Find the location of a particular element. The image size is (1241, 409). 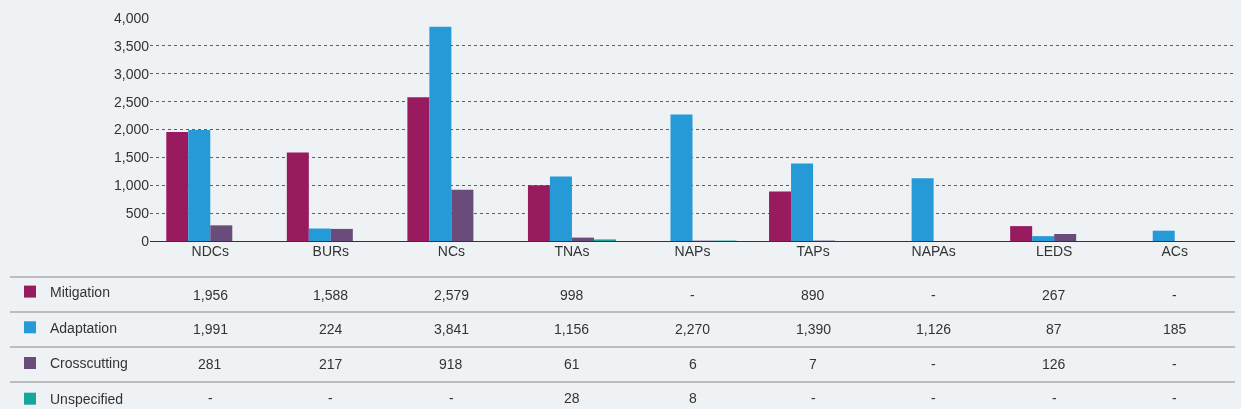

y-tick-label: 0 is located at coordinates (145, 240).